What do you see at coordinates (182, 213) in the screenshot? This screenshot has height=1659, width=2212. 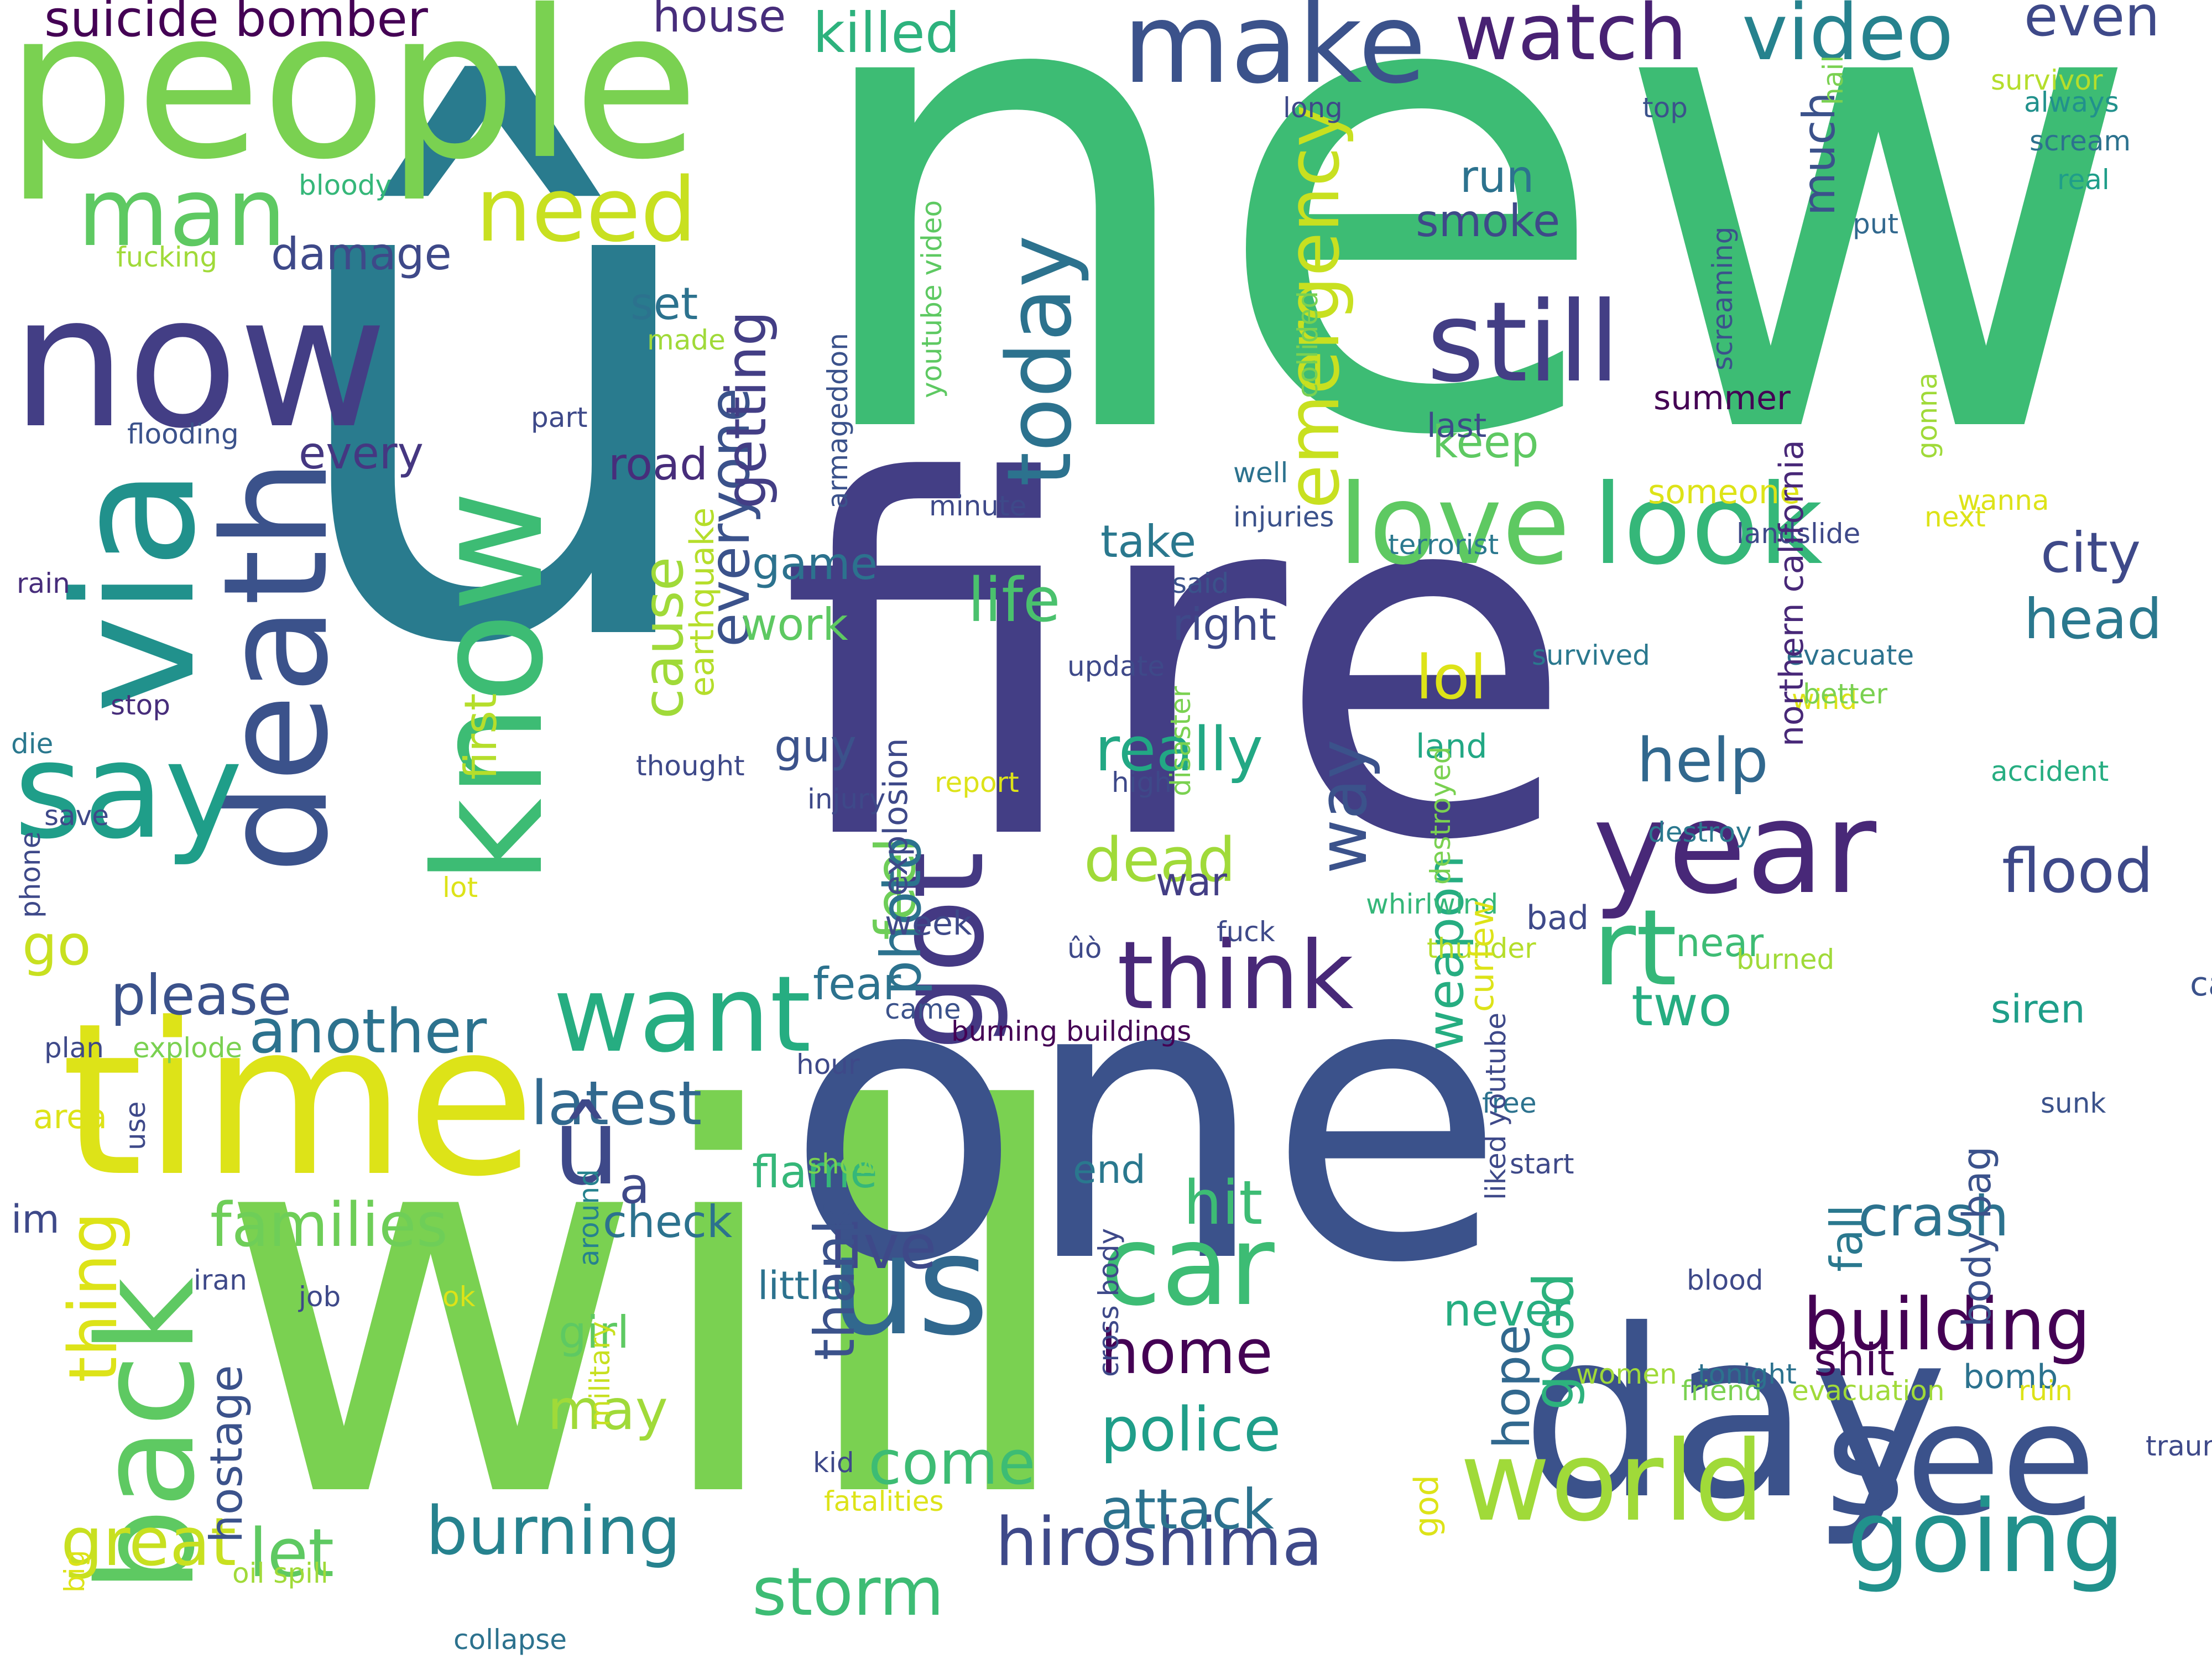 I see `word-man: man` at bounding box center [182, 213].